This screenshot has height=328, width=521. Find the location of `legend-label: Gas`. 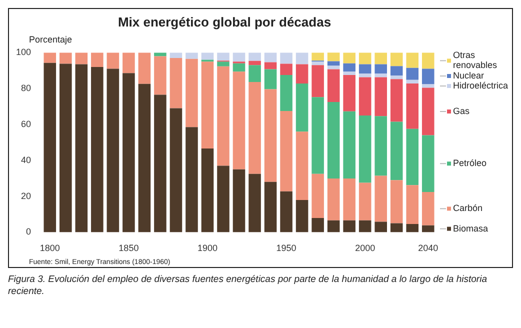

legend-label: Gas is located at coordinates (461, 111).